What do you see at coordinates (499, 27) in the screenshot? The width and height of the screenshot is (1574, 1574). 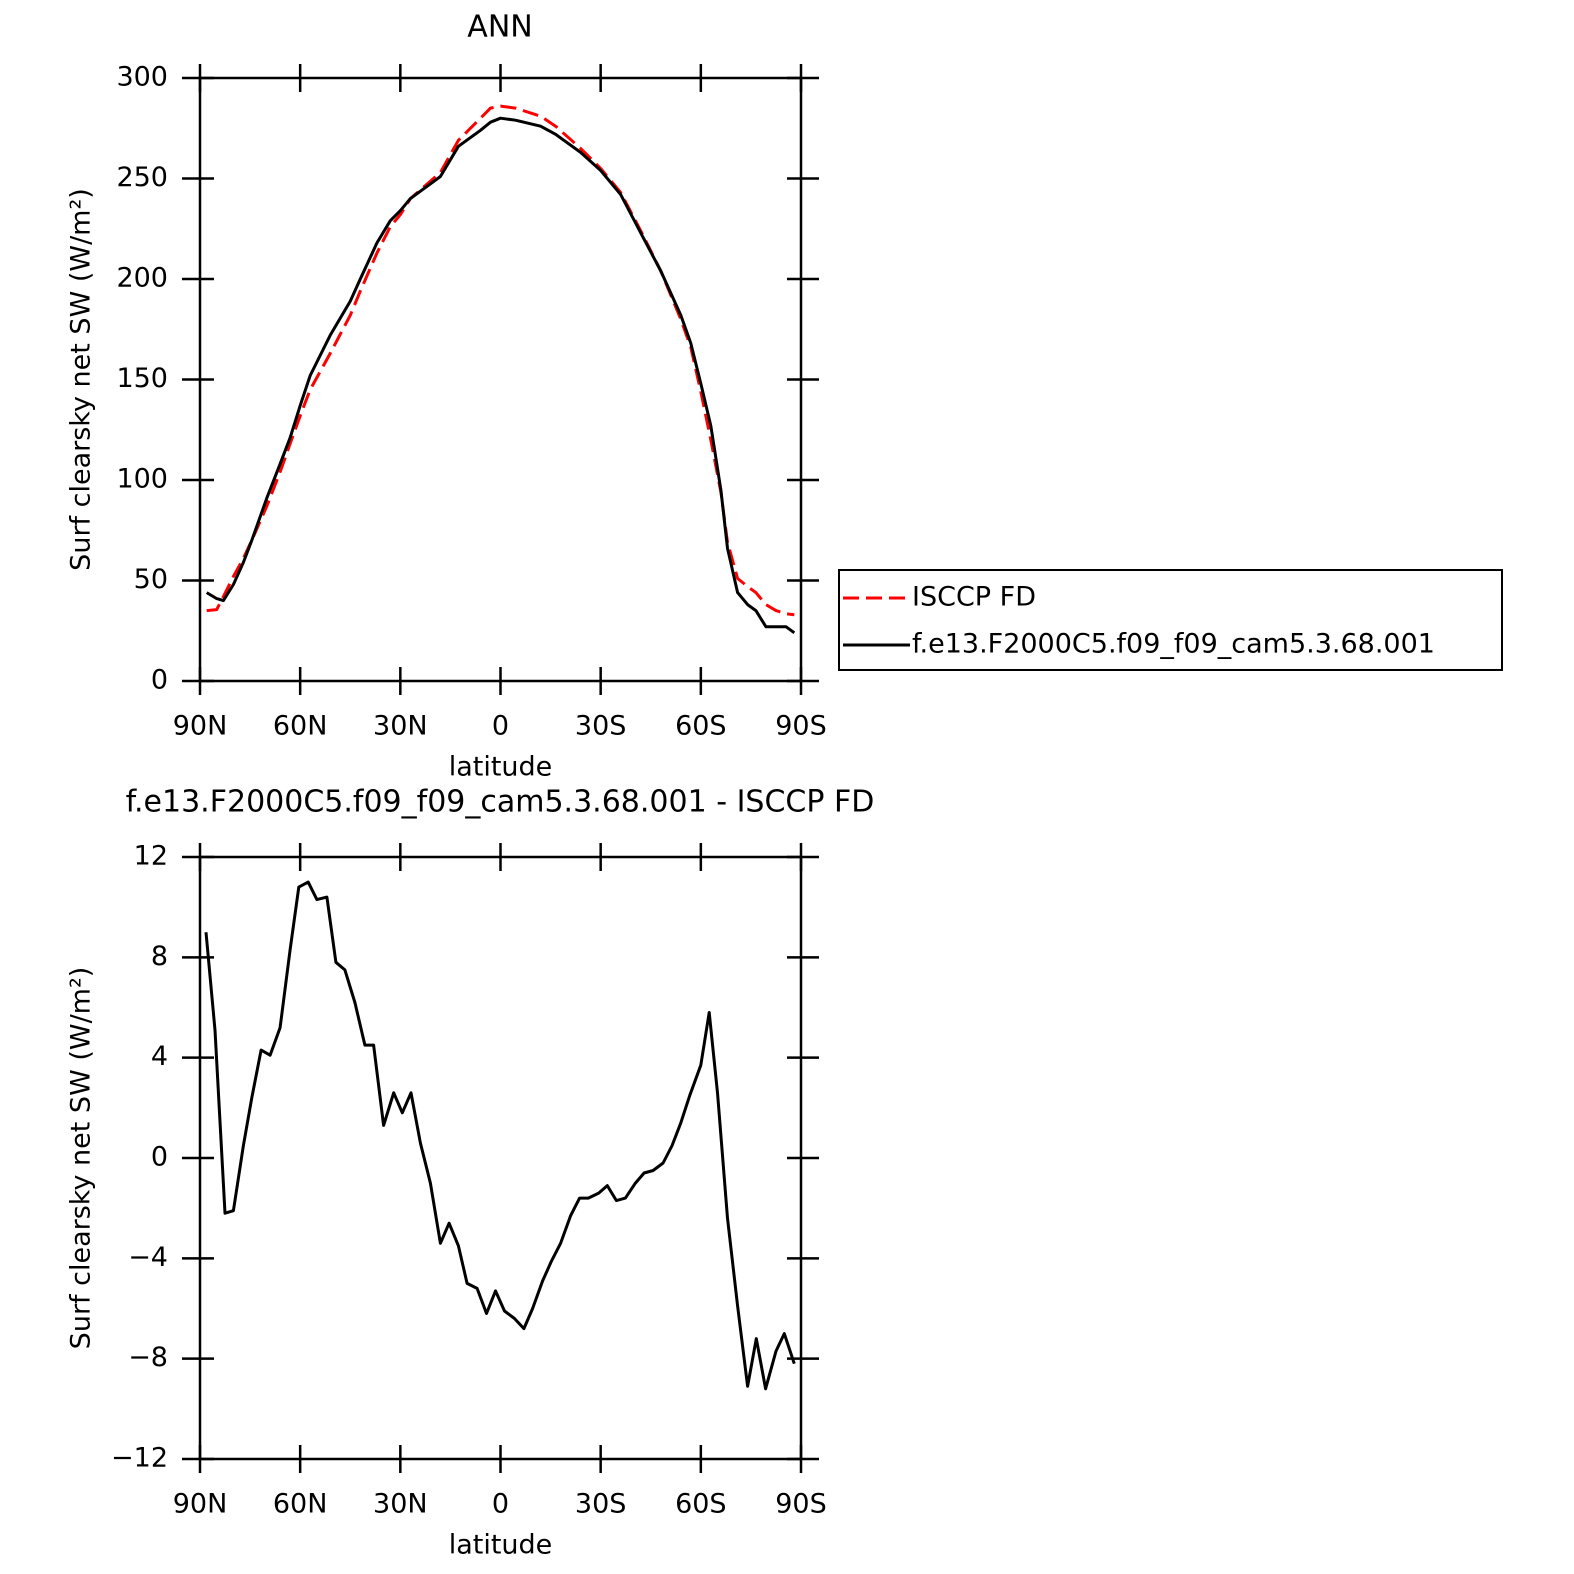 I see `chart-title: ANN` at bounding box center [499, 27].